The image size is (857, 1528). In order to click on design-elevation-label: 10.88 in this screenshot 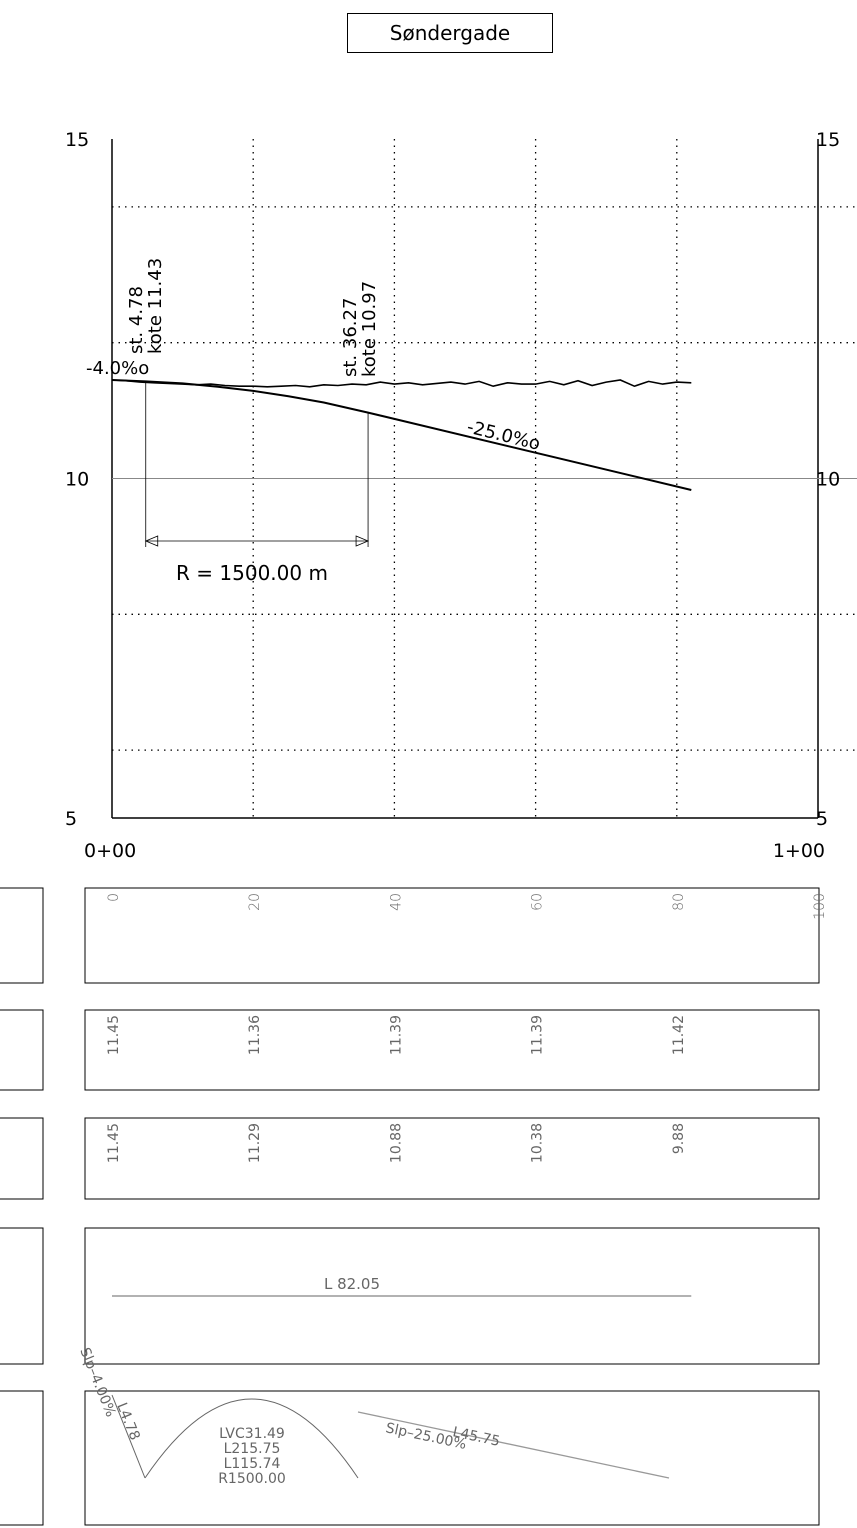, I will do `click(396, 1143)`.